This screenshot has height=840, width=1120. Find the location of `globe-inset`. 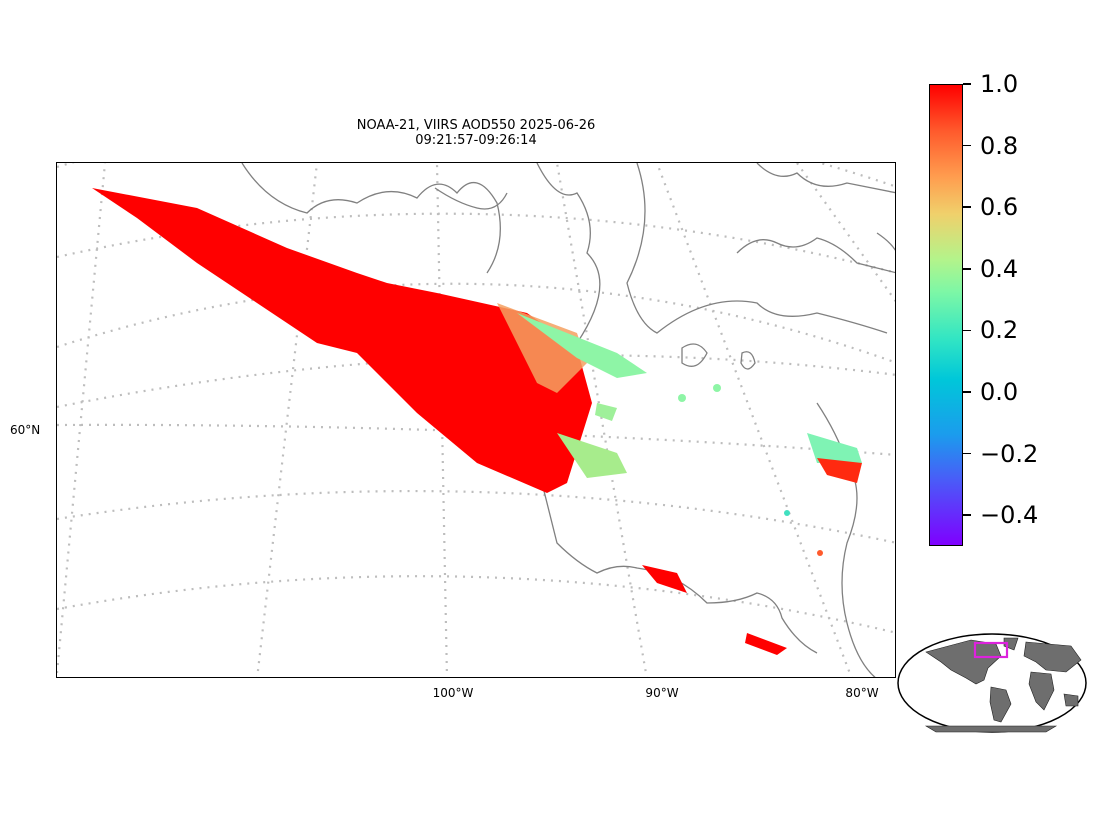

globe-inset is located at coordinates (992, 683).